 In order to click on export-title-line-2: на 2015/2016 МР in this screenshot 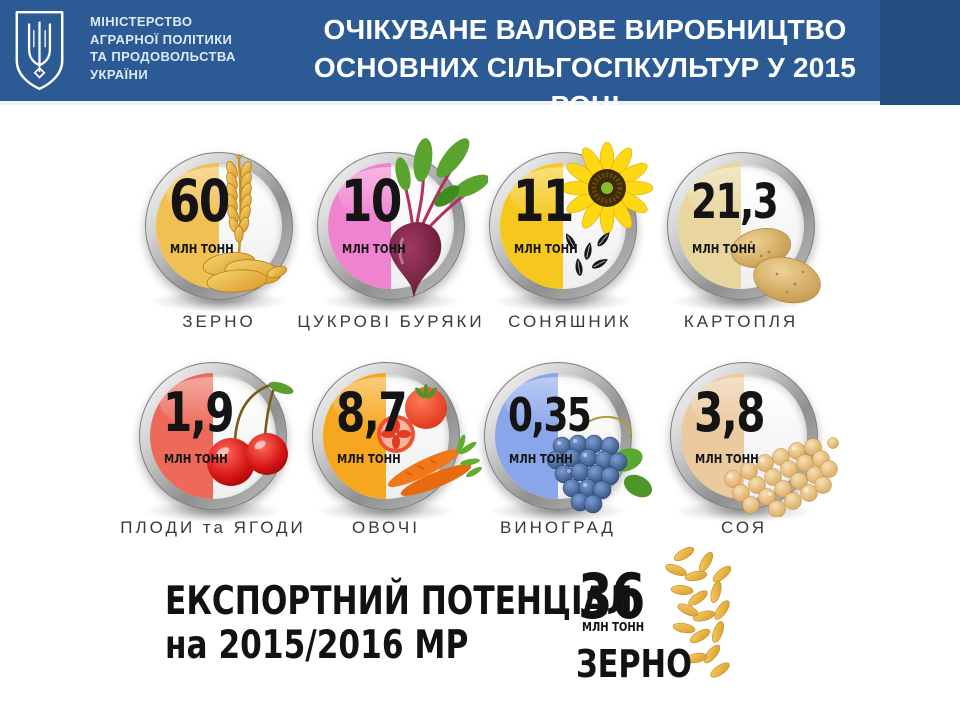, I will do `click(354, 646)`.